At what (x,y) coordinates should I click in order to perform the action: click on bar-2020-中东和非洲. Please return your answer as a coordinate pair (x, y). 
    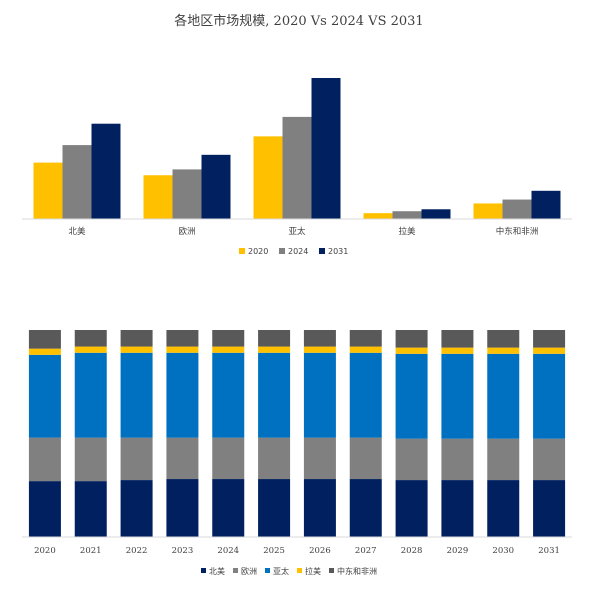
    Looking at the image, I should click on (488, 211).